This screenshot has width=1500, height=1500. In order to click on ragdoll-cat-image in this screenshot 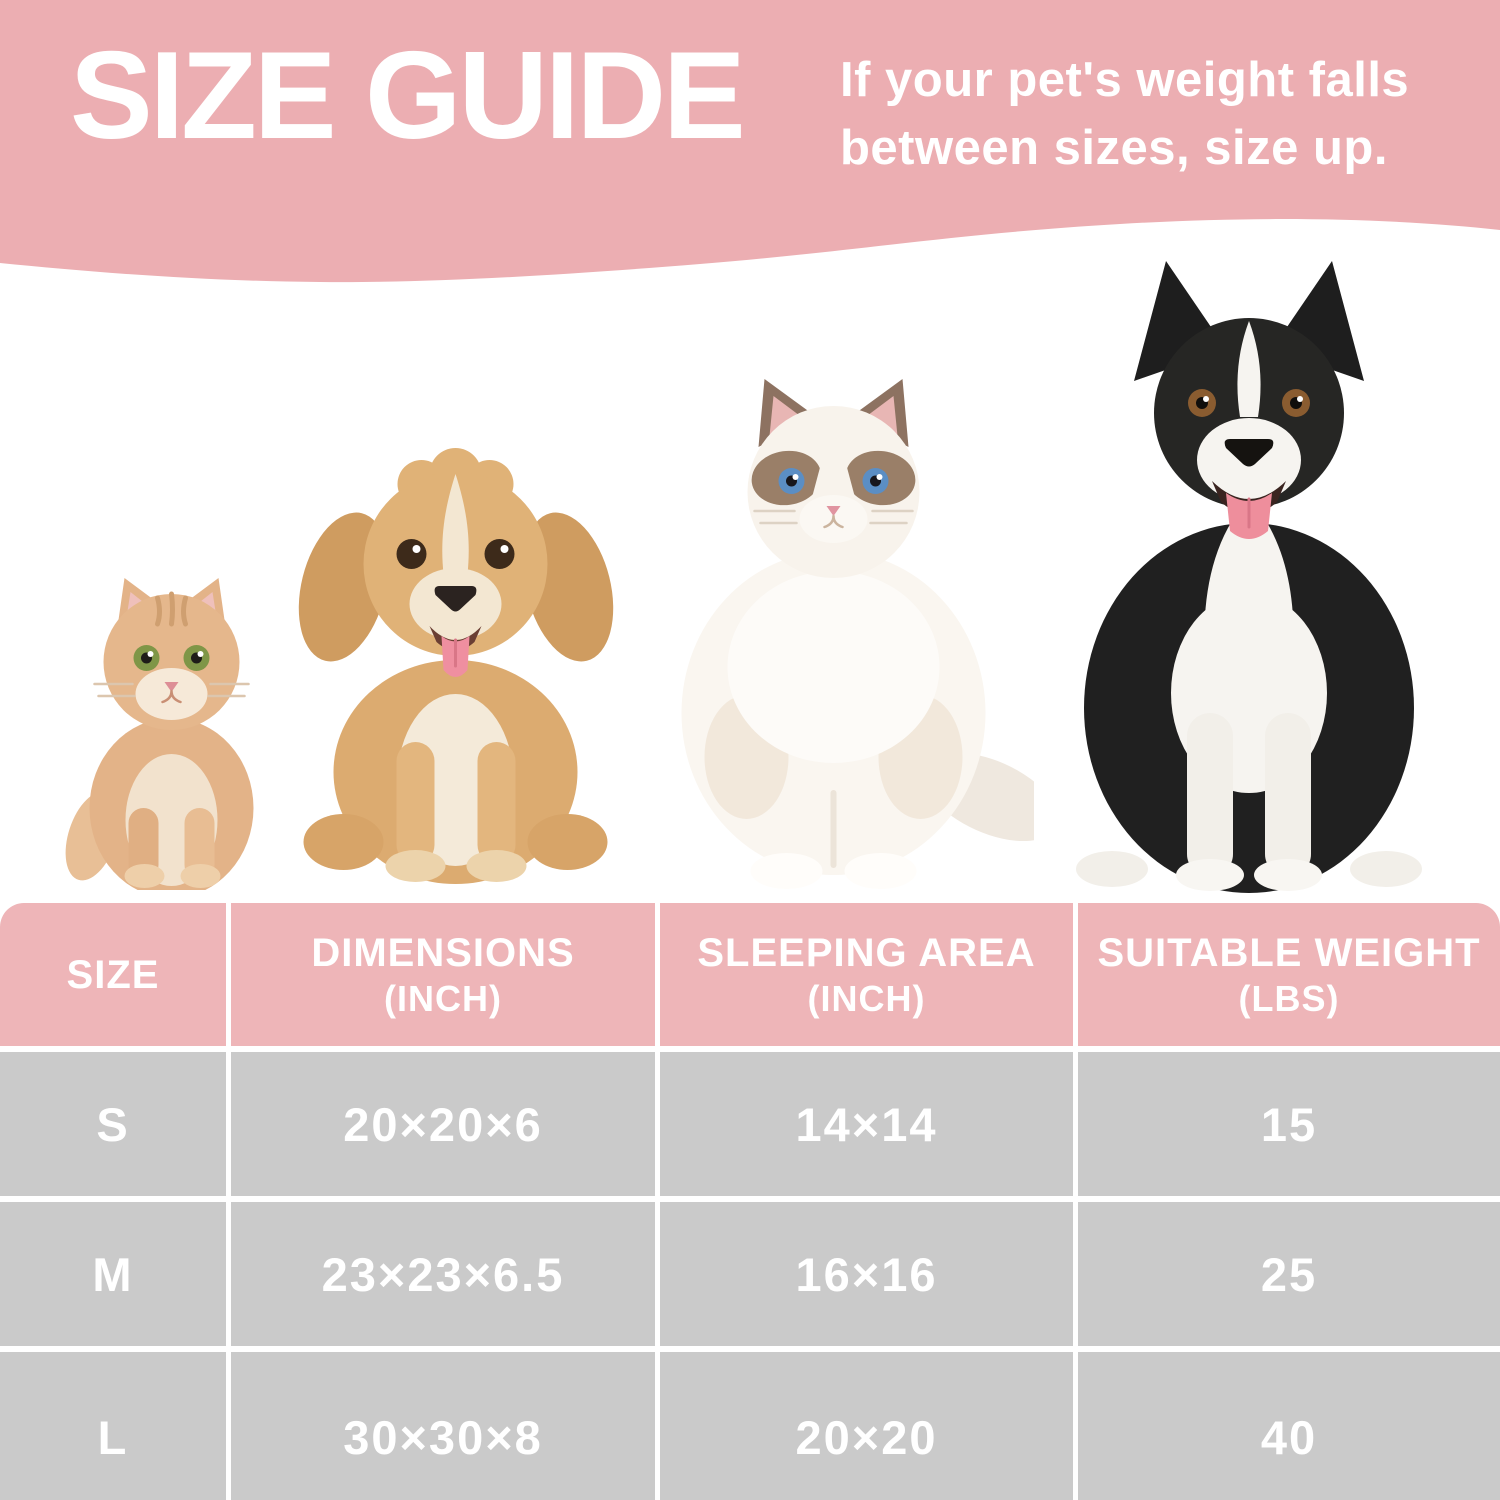, I will do `click(857, 634)`.